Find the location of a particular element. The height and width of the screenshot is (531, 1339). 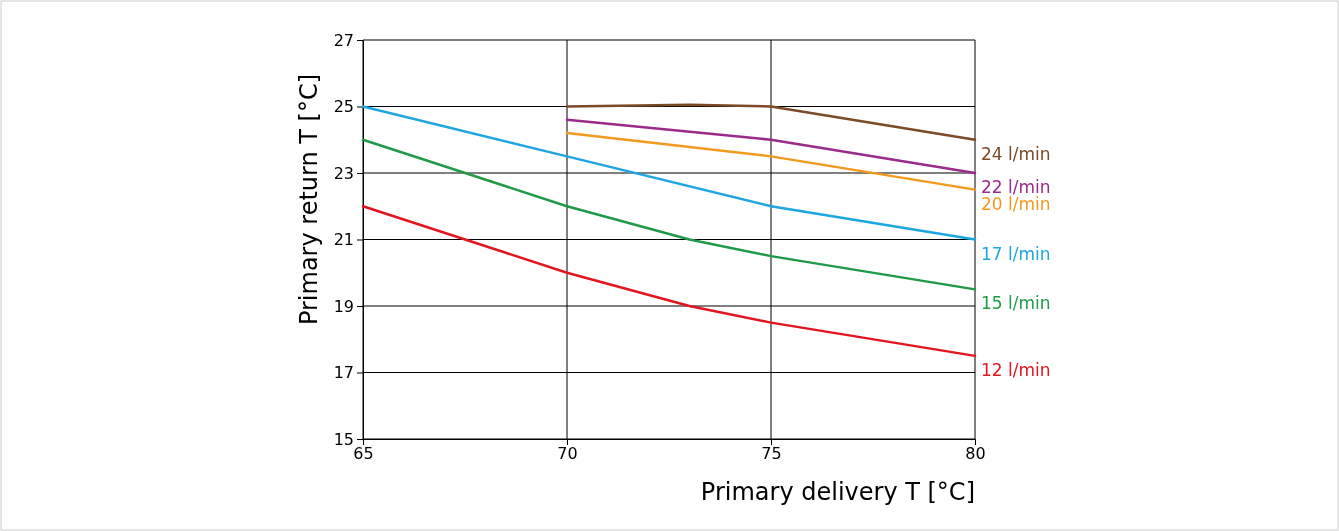

y-tick-label: 27 is located at coordinates (343, 40).